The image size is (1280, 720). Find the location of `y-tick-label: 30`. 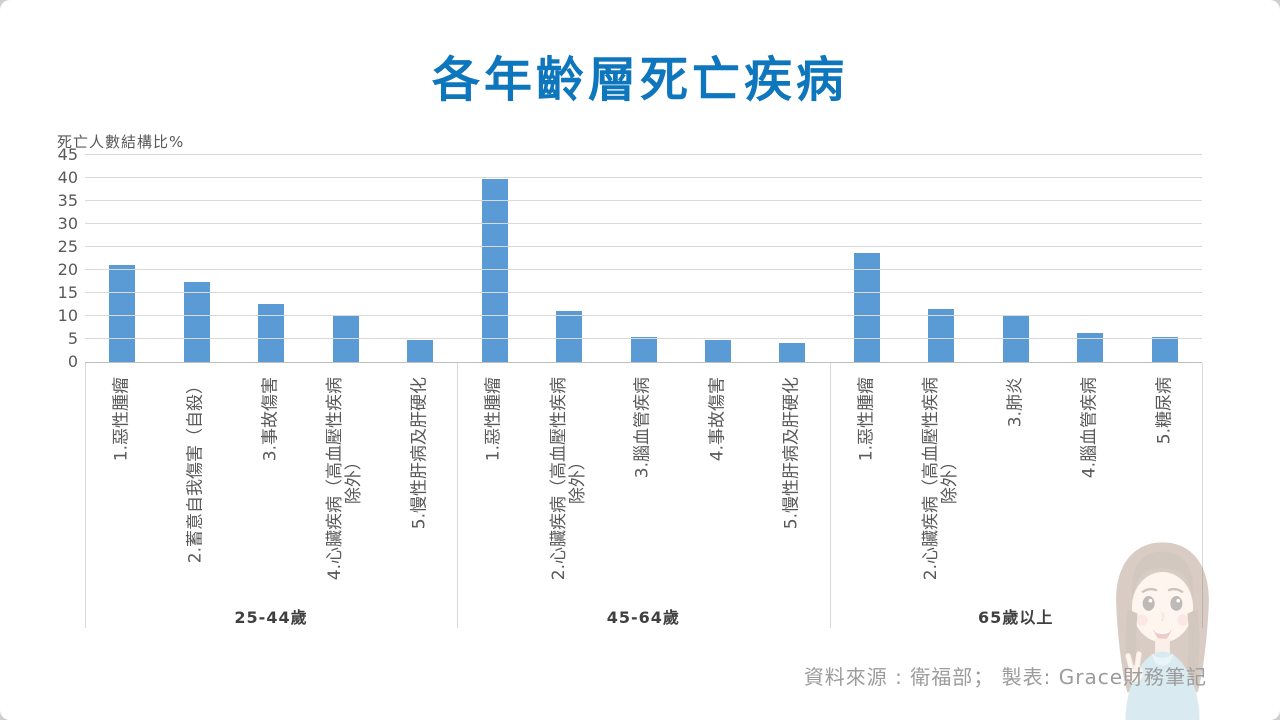

y-tick-label: 30 is located at coordinates (67, 223).